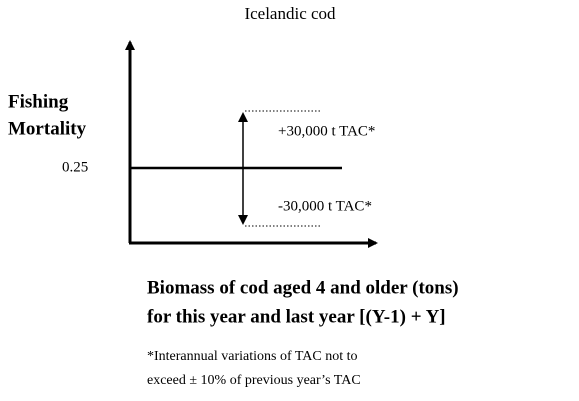 The image size is (579, 401). Describe the element at coordinates (254, 380) in the screenshot. I see `footnote: exceed ± 10% of previous year’s TAC` at that location.